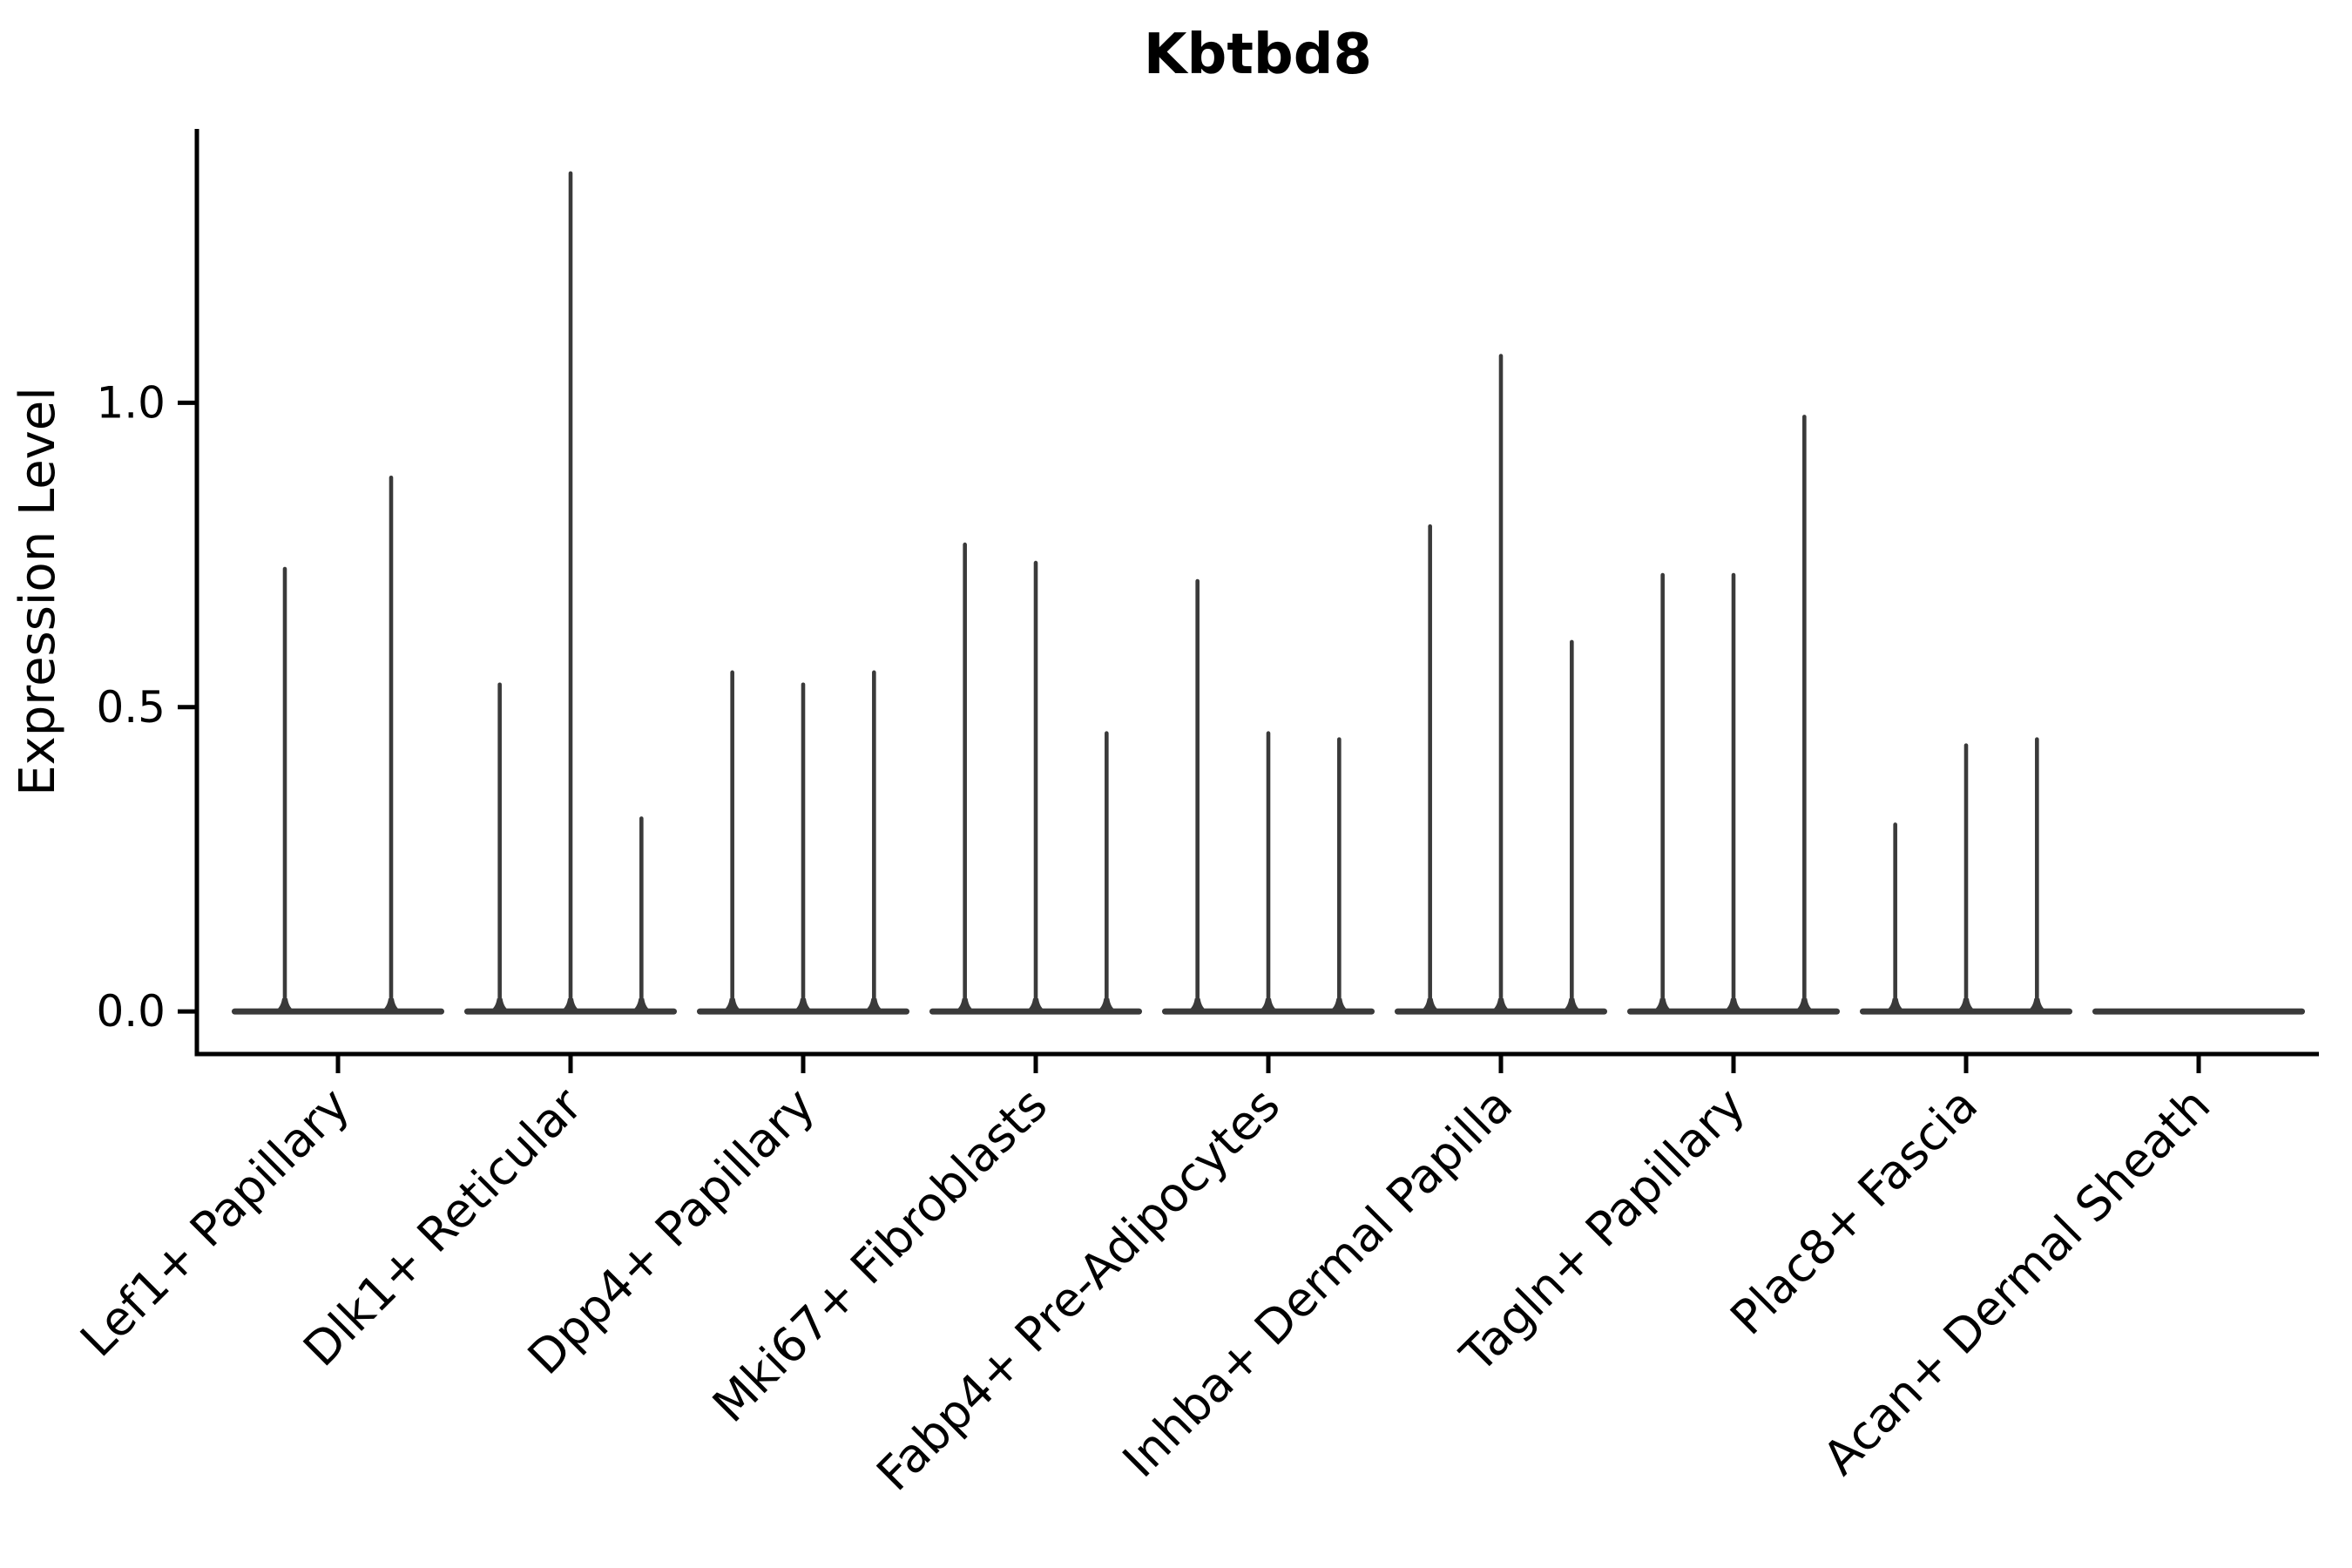  I want to click on y-axis-title: Expression Level, so click(38, 591).